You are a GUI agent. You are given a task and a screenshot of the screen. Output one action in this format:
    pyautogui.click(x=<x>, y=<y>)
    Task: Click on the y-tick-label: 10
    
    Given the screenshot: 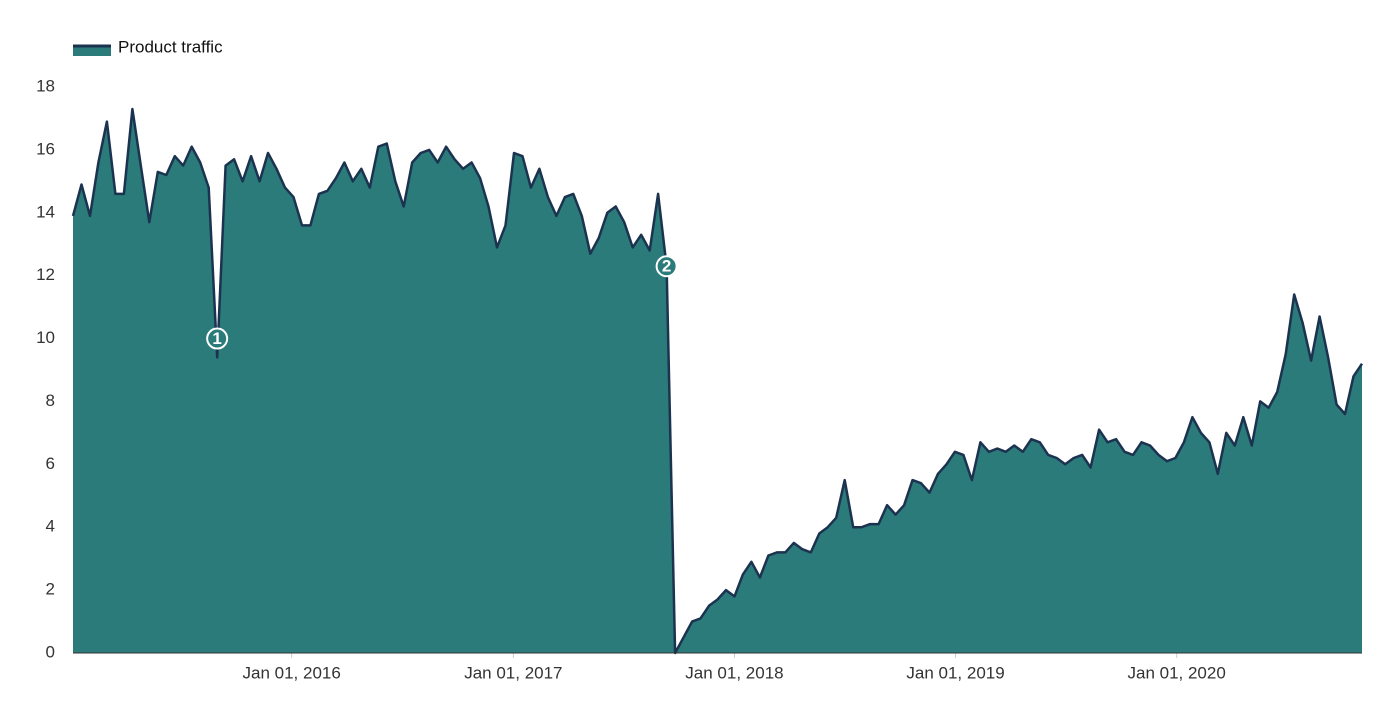 What is the action you would take?
    pyautogui.click(x=45, y=337)
    